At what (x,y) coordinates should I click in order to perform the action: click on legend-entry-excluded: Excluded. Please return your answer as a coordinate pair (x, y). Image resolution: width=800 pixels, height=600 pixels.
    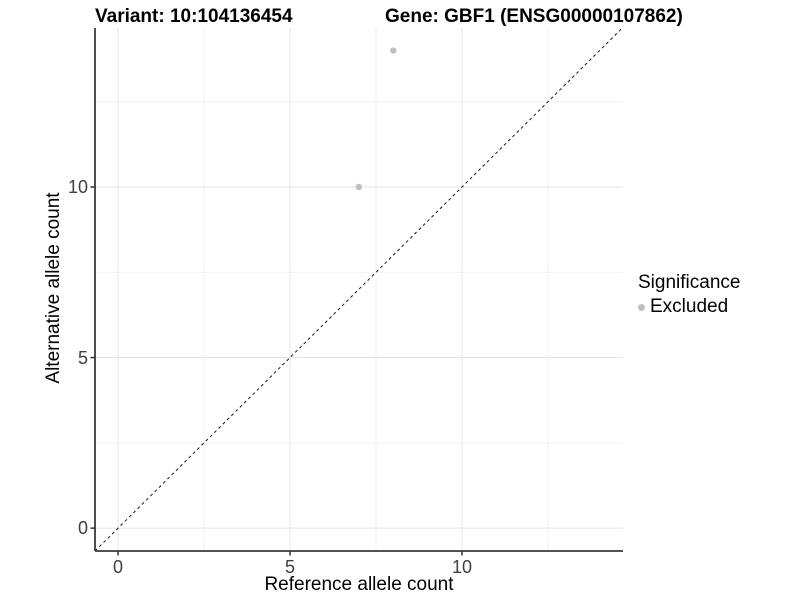
    Looking at the image, I should click on (718, 307).